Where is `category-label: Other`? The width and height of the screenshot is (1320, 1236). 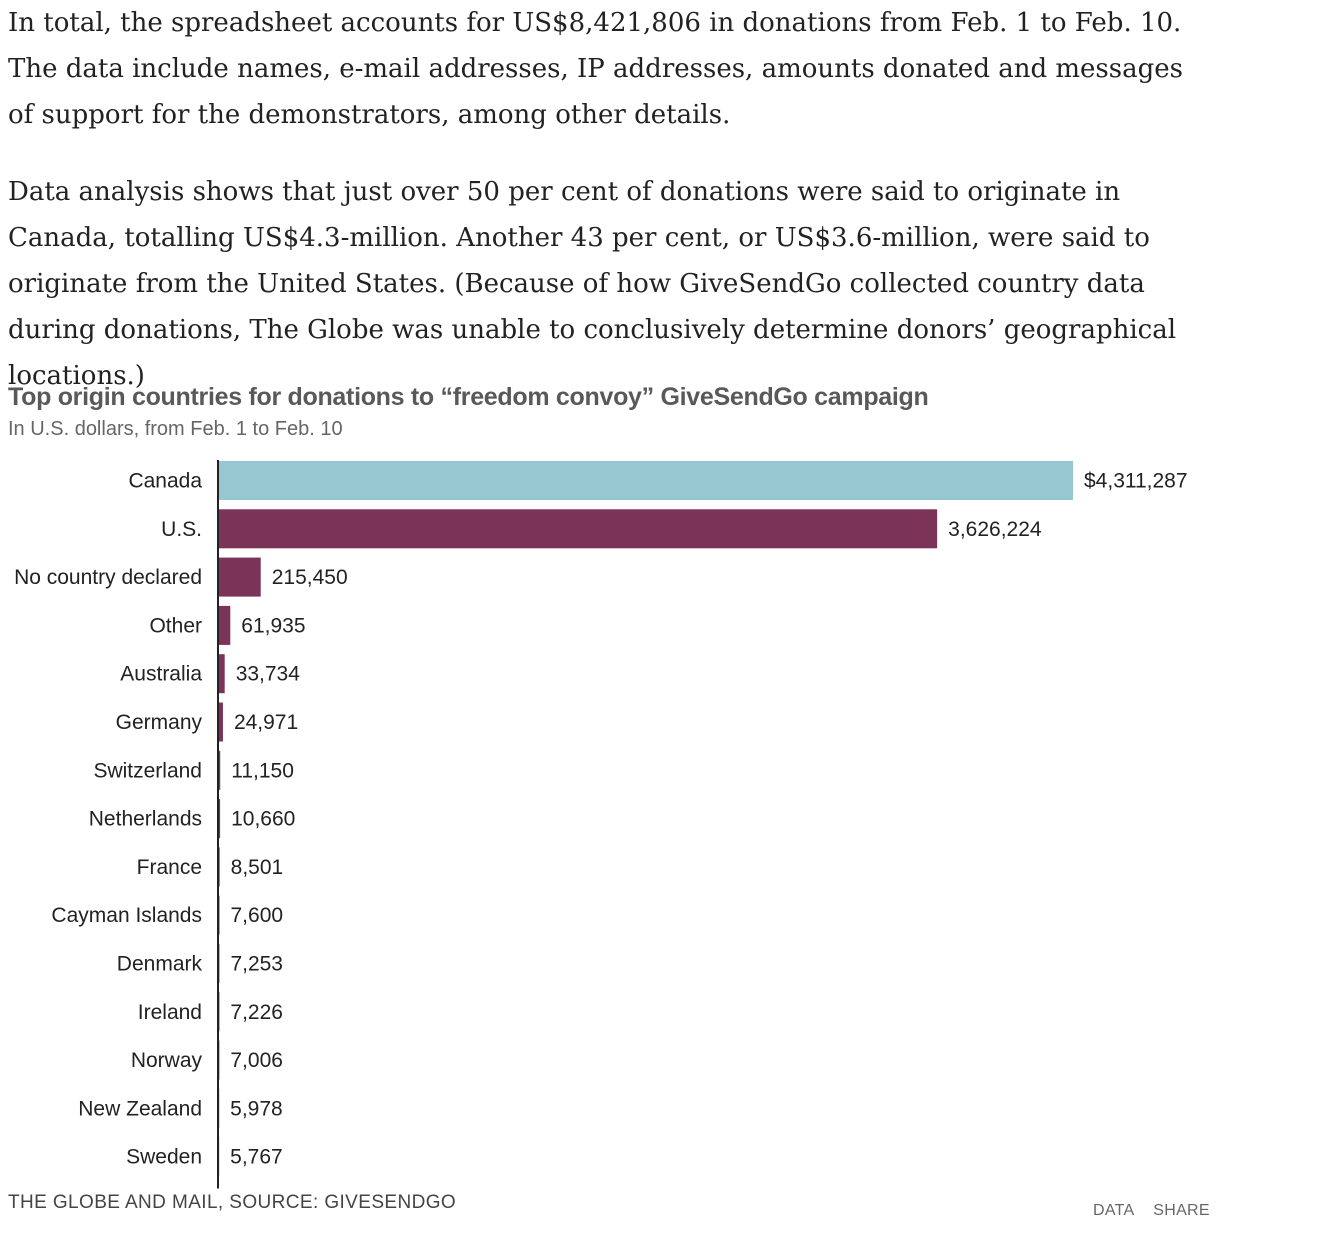 category-label: Other is located at coordinates (175, 625).